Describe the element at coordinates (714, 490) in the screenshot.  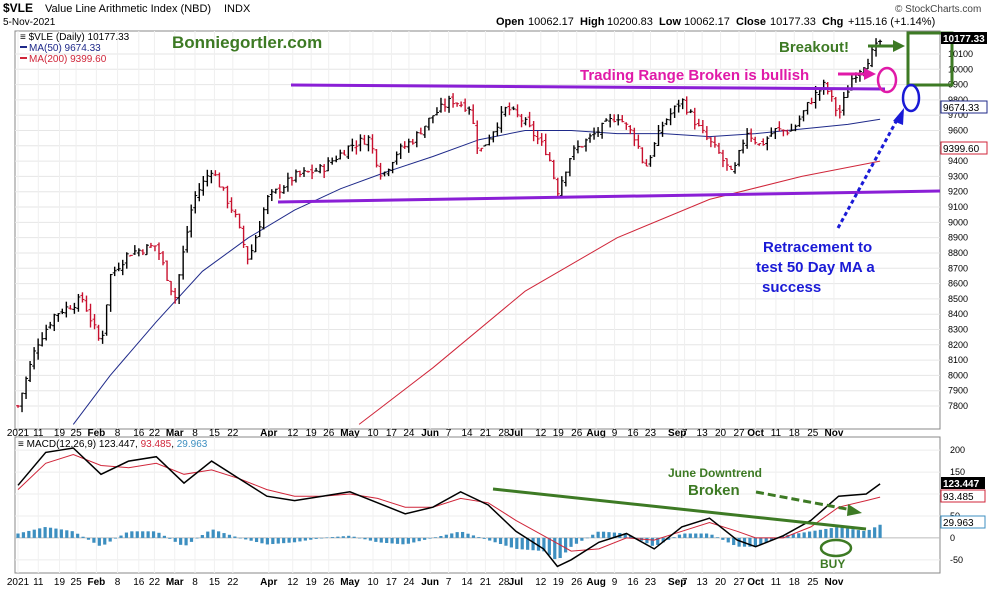
I see `june-downtrend-annotation-line2: Broken` at that location.